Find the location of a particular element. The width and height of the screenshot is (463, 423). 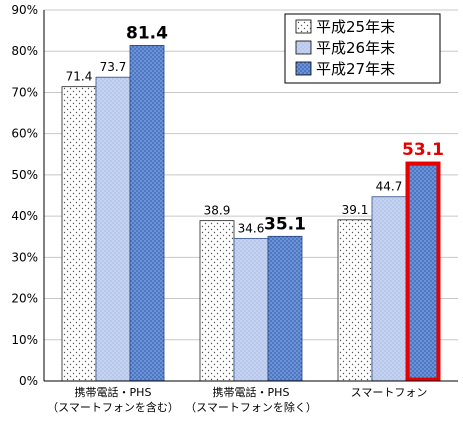

legend-label-h25: 平成25年末 is located at coordinates (355, 27).